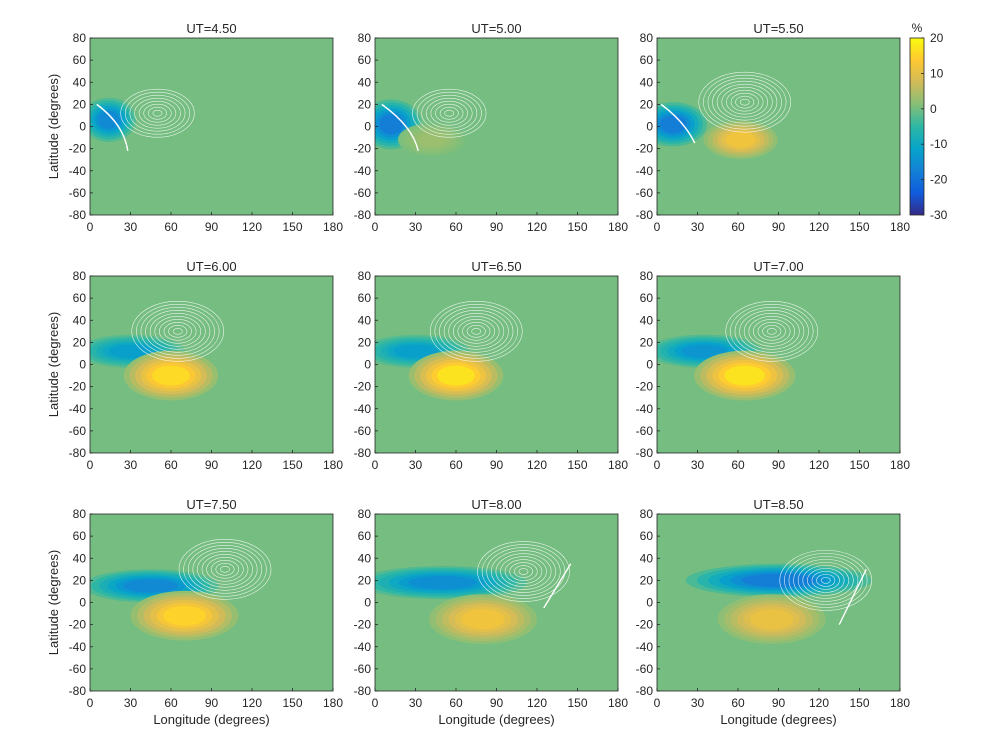 The image size is (1000, 750). What do you see at coordinates (778, 504) in the screenshot?
I see `panel-title: UT=8.50` at bounding box center [778, 504].